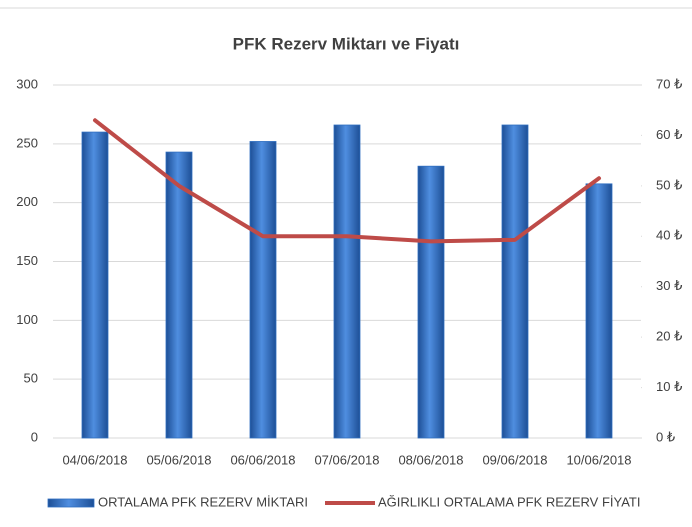  Describe the element at coordinates (27, 319) in the screenshot. I see `y-tick-label: 100` at that location.